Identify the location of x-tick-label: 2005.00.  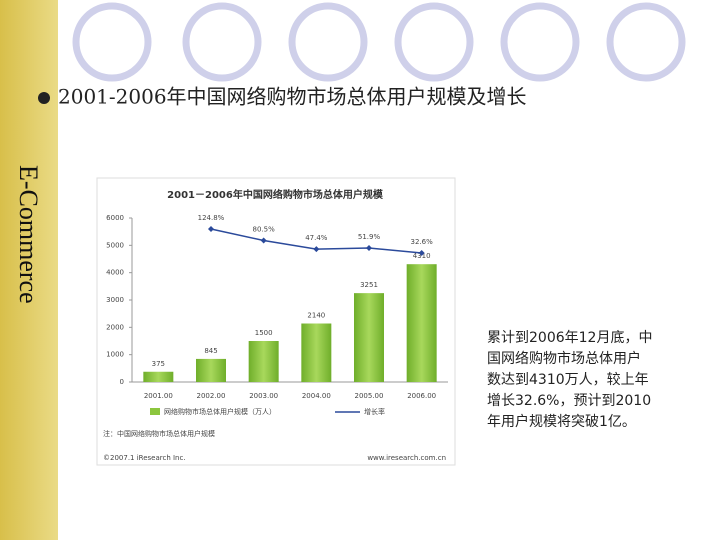
(369, 396).